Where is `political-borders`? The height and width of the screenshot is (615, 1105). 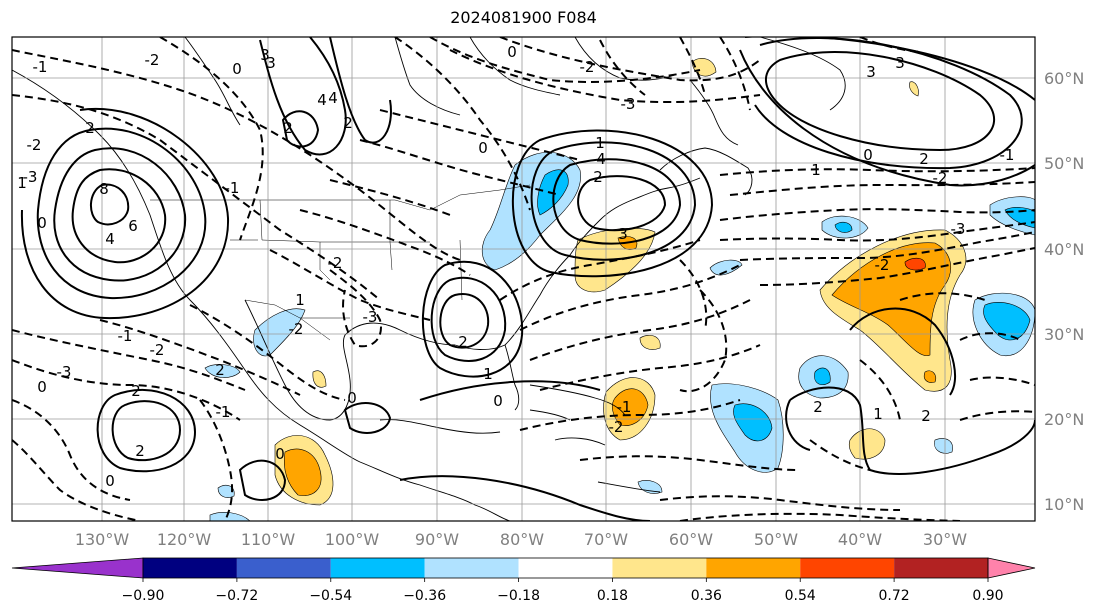 political-borders is located at coordinates (340, 262).